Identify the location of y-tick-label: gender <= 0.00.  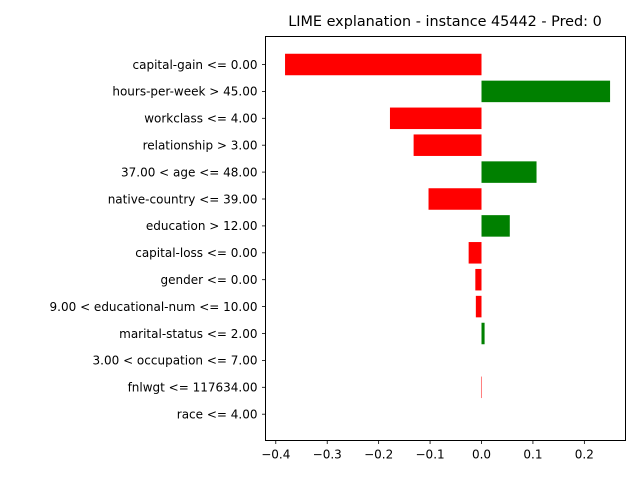
(209, 280).